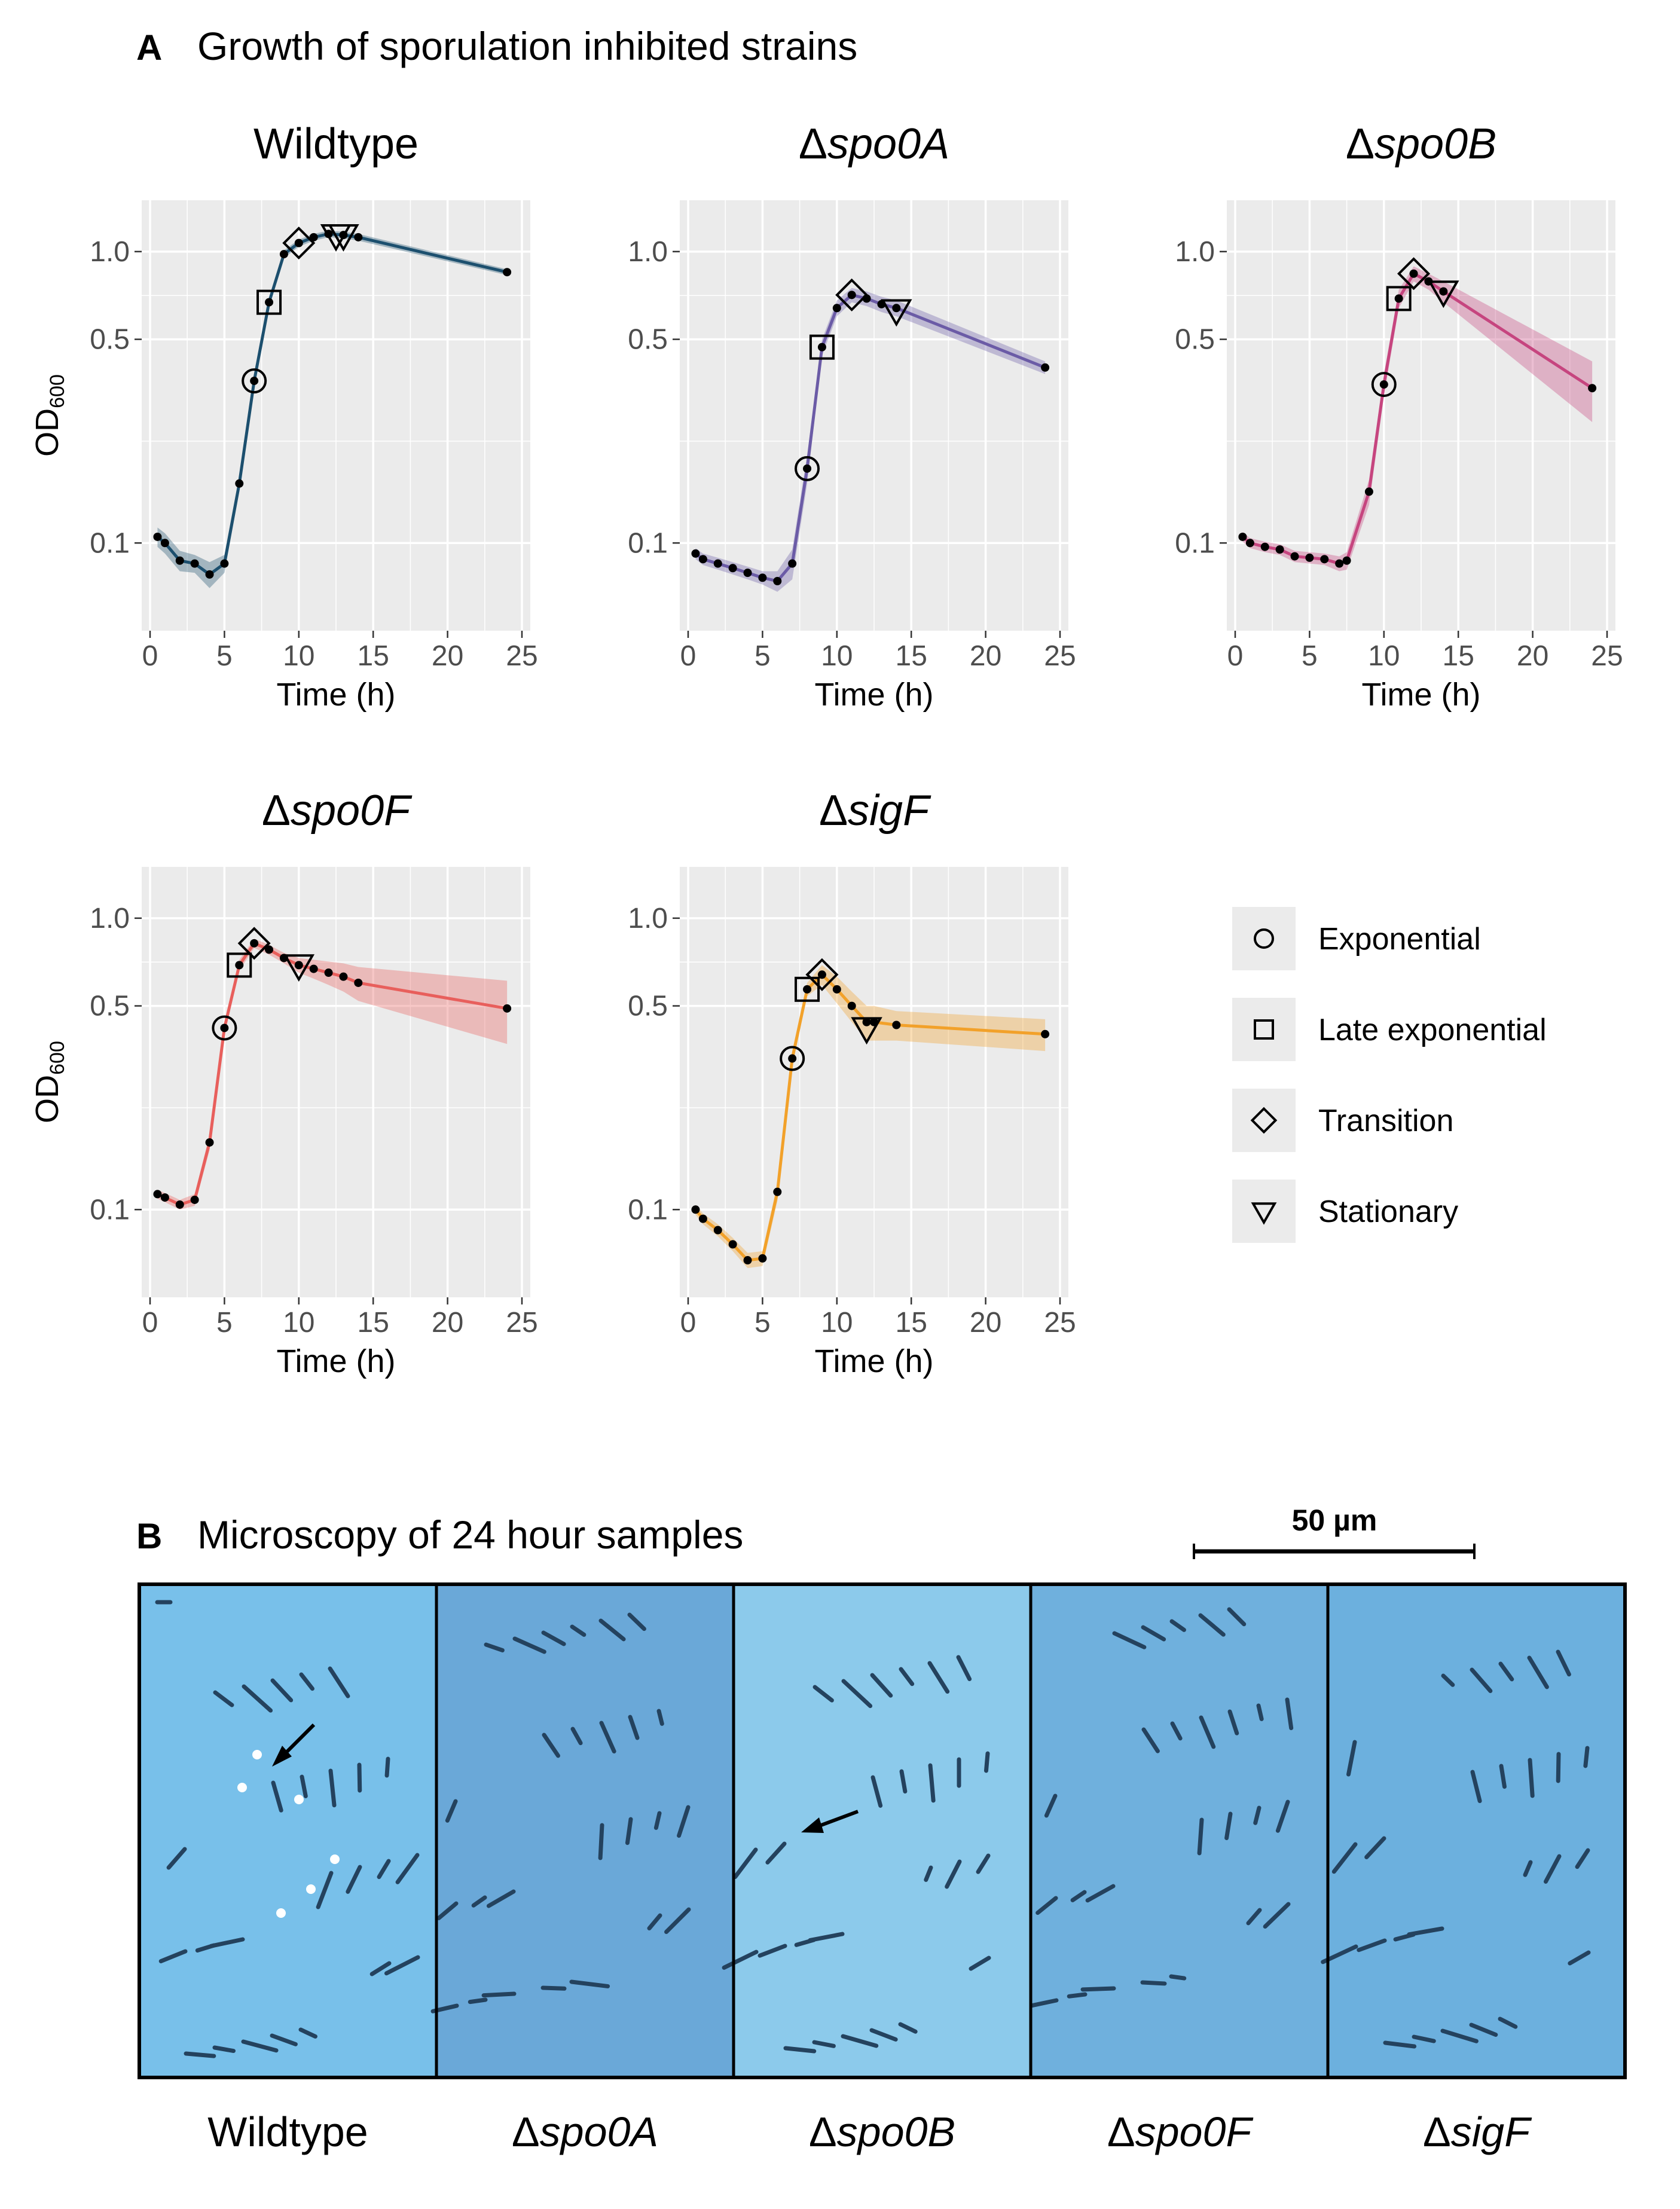  I want to click on legend-circle-icon, so click(1264, 938).